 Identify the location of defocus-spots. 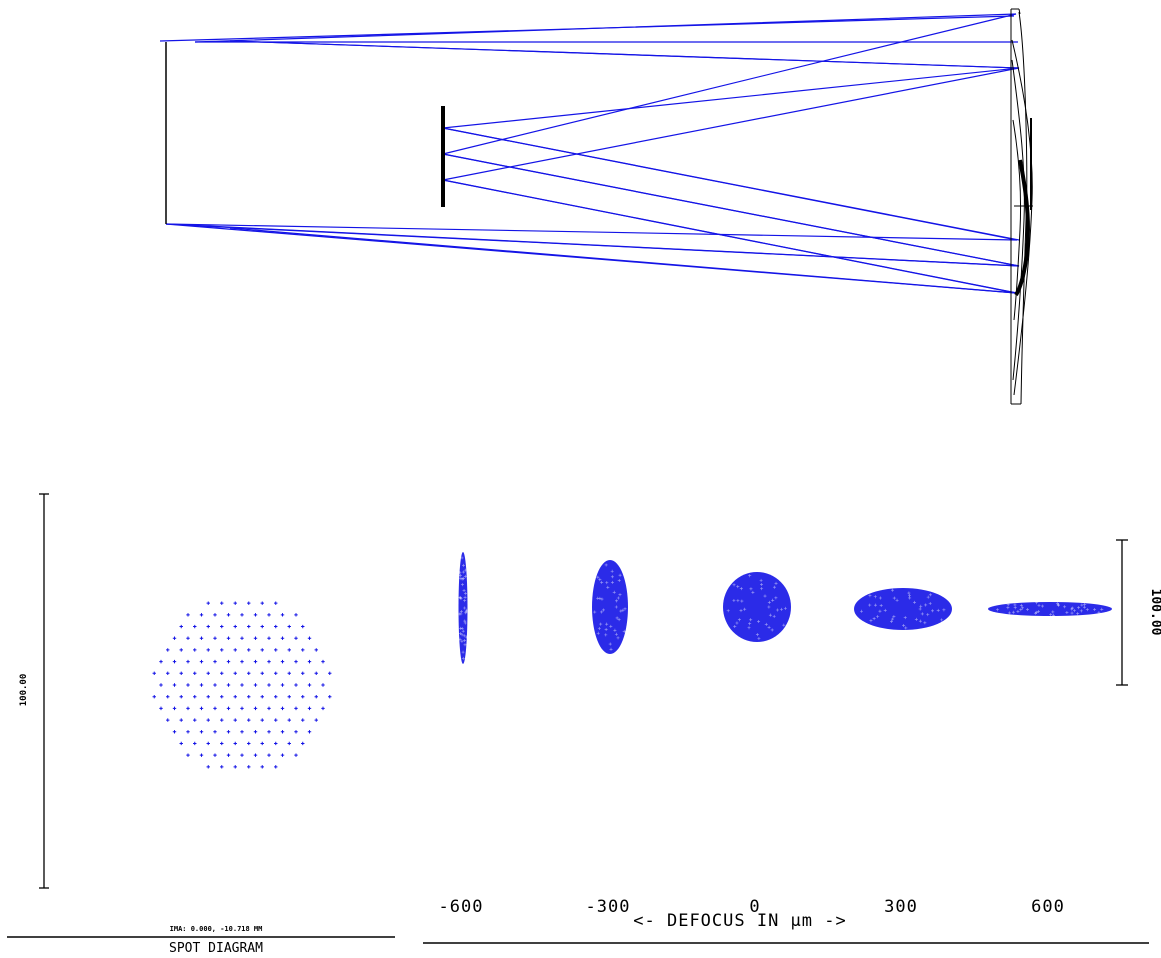
(784, 608).